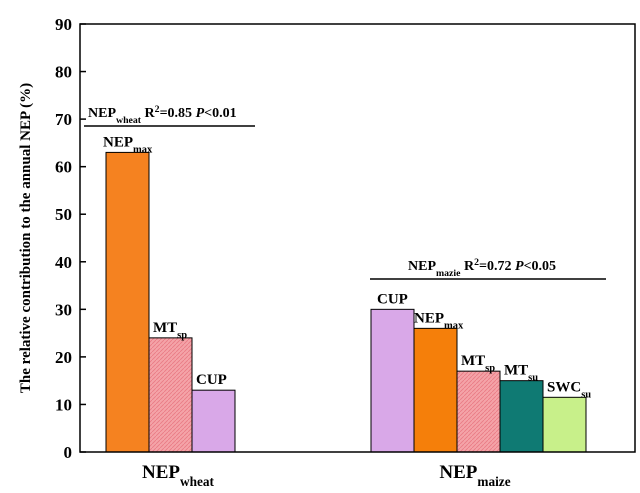 The width and height of the screenshot is (640, 493). I want to click on y-tick-label: 90, so click(63, 24).